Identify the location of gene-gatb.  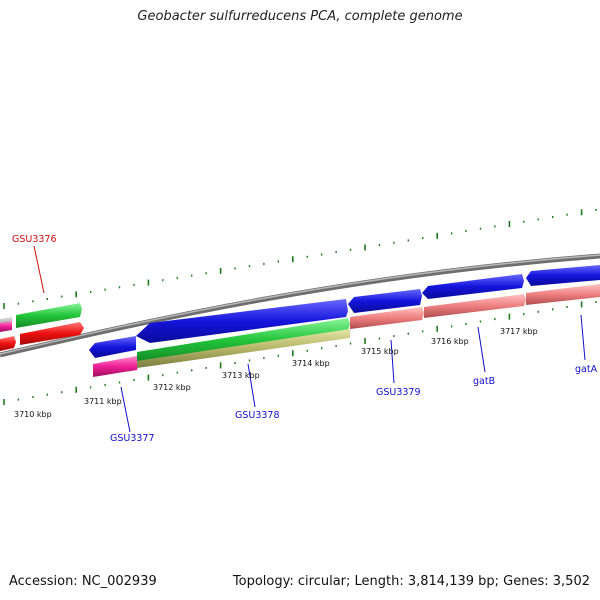
(475, 306).